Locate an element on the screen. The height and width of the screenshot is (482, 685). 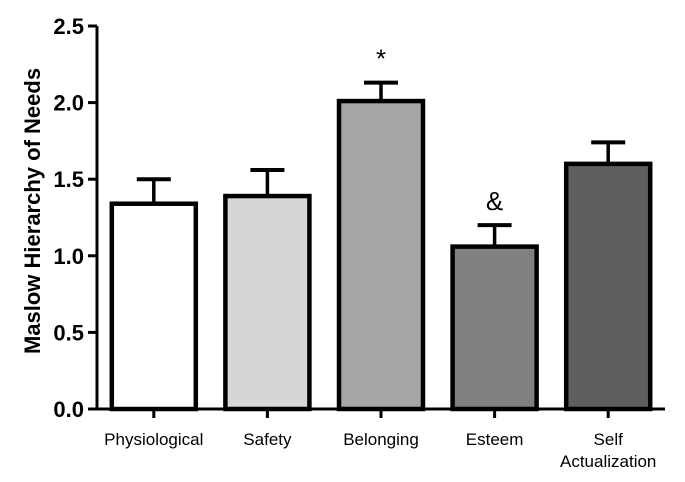
y-tick-label-3: 1.5 is located at coordinates (68, 179).